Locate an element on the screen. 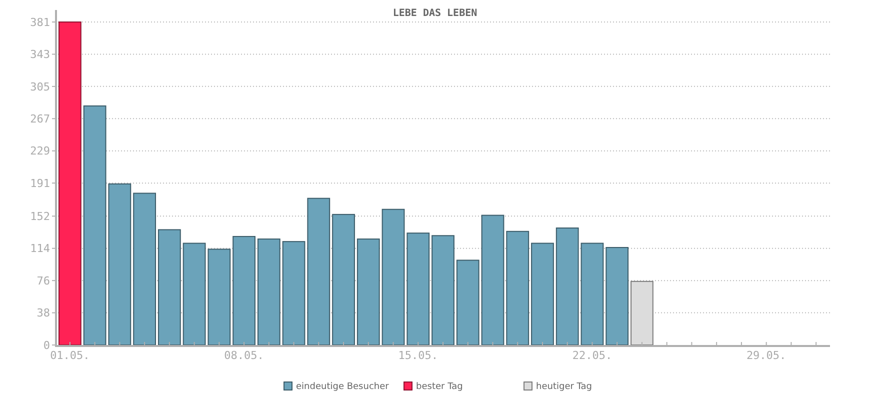  x-tick-label: 29.05. is located at coordinates (766, 355).